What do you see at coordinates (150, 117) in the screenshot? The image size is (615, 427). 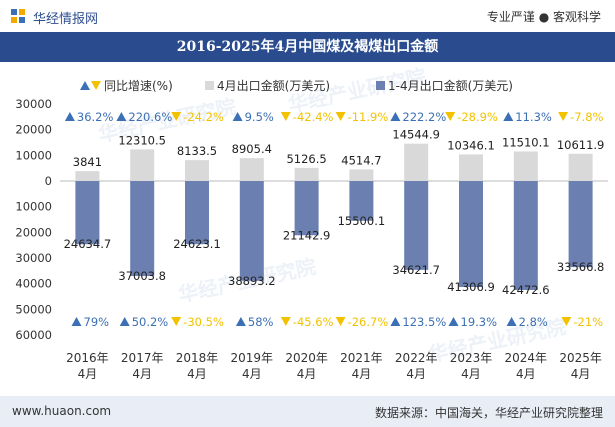 I see `growth-monthly-label: 220.6%` at bounding box center [150, 117].